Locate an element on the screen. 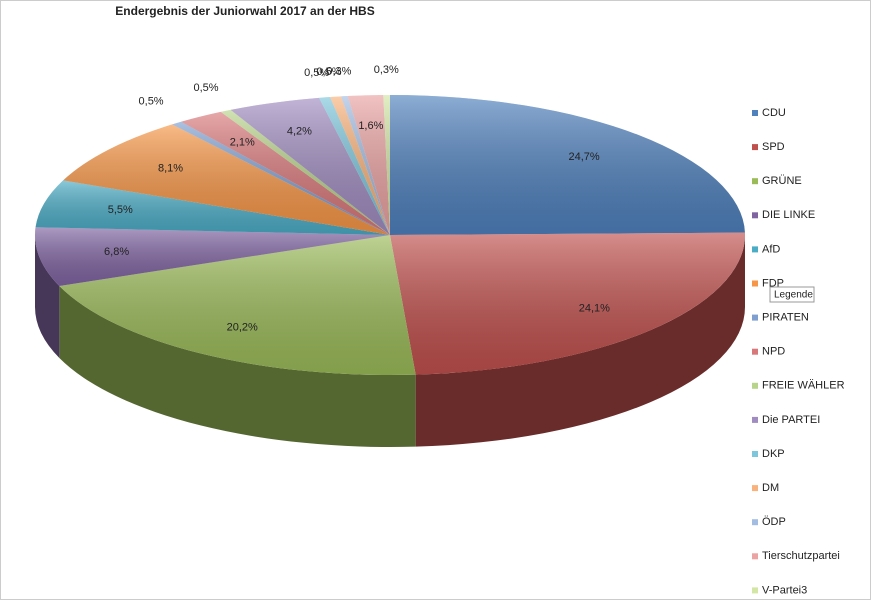 The width and height of the screenshot is (871, 600). tooltip: Legende is located at coordinates (793, 295).